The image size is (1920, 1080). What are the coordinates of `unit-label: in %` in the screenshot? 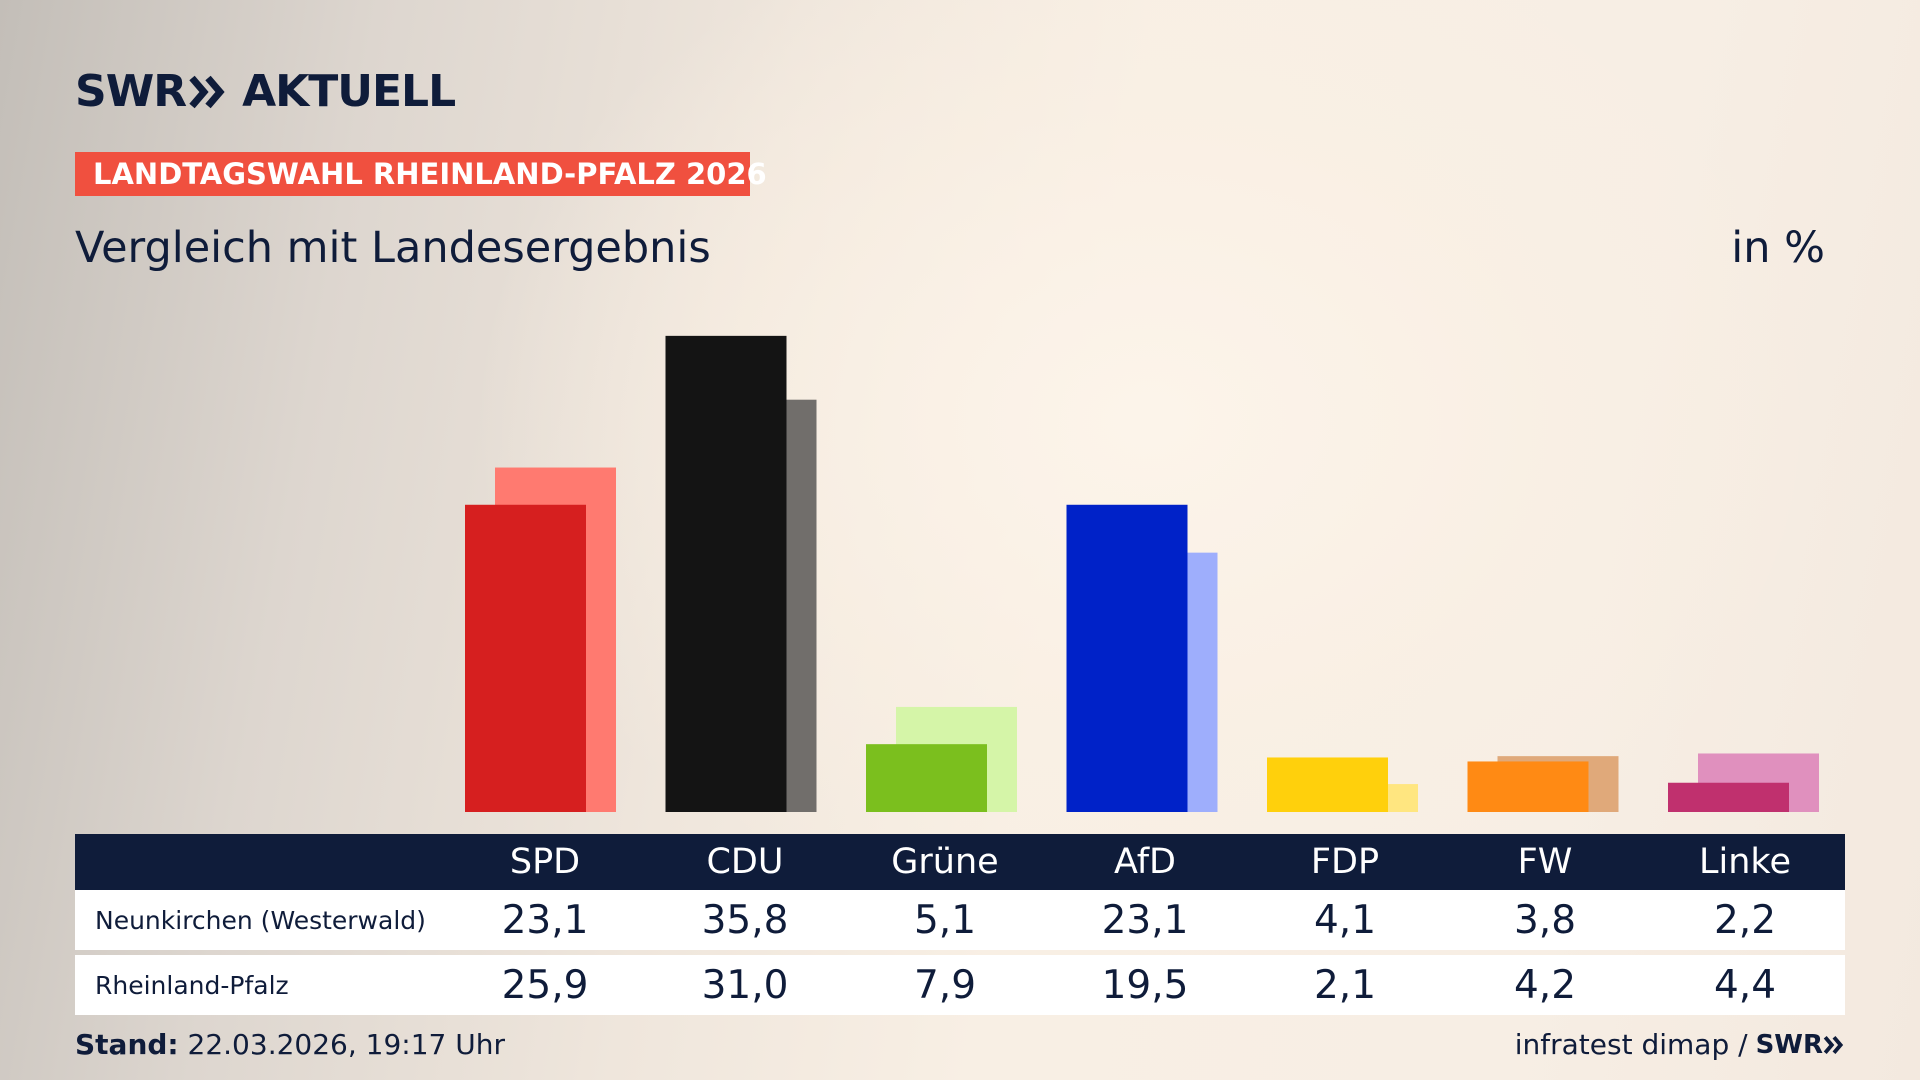 It's located at (1778, 248).